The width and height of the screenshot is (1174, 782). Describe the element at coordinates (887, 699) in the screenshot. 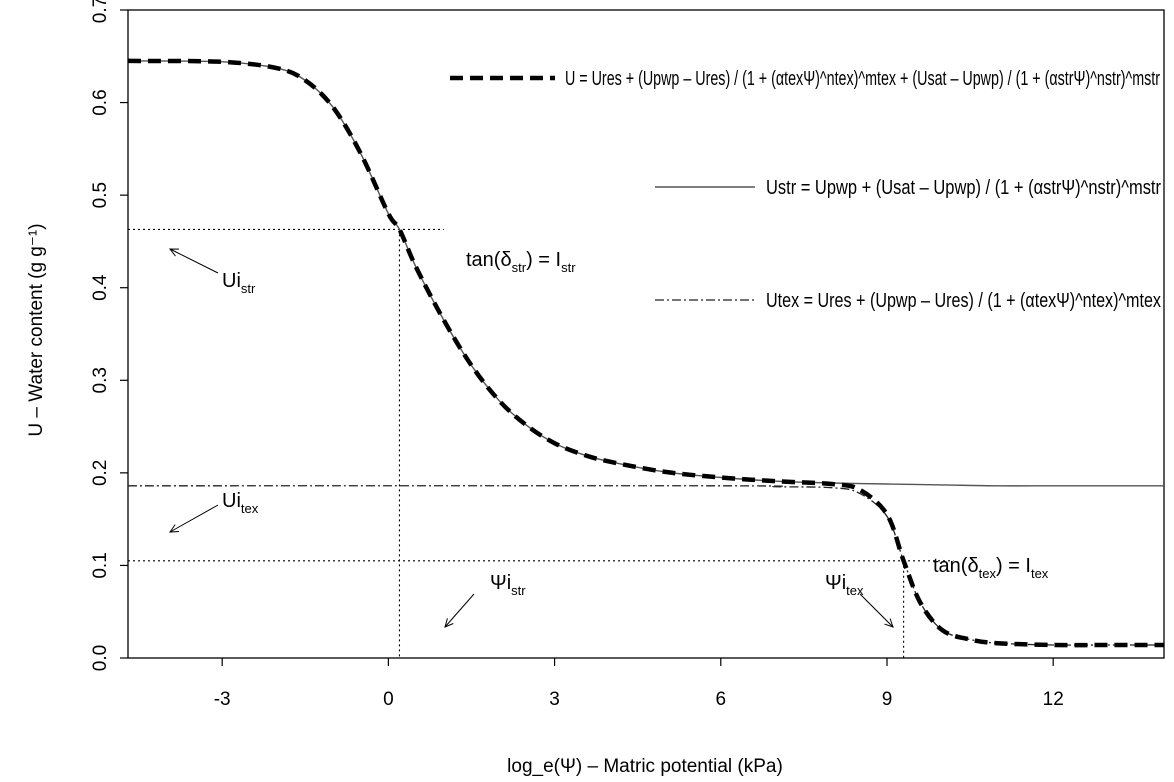

I see `x-tick-label: 9` at that location.